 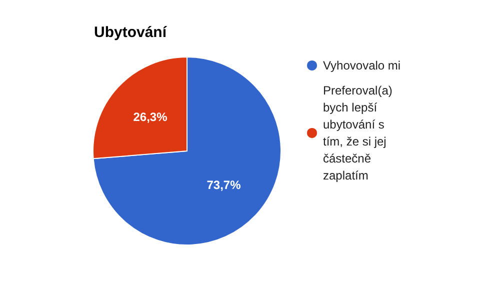 What do you see at coordinates (359, 133) in the screenshot?
I see `legend-label: Preferoval(a) bych lepší ubytování s tím, že si jej částečně zaplatím` at bounding box center [359, 133].